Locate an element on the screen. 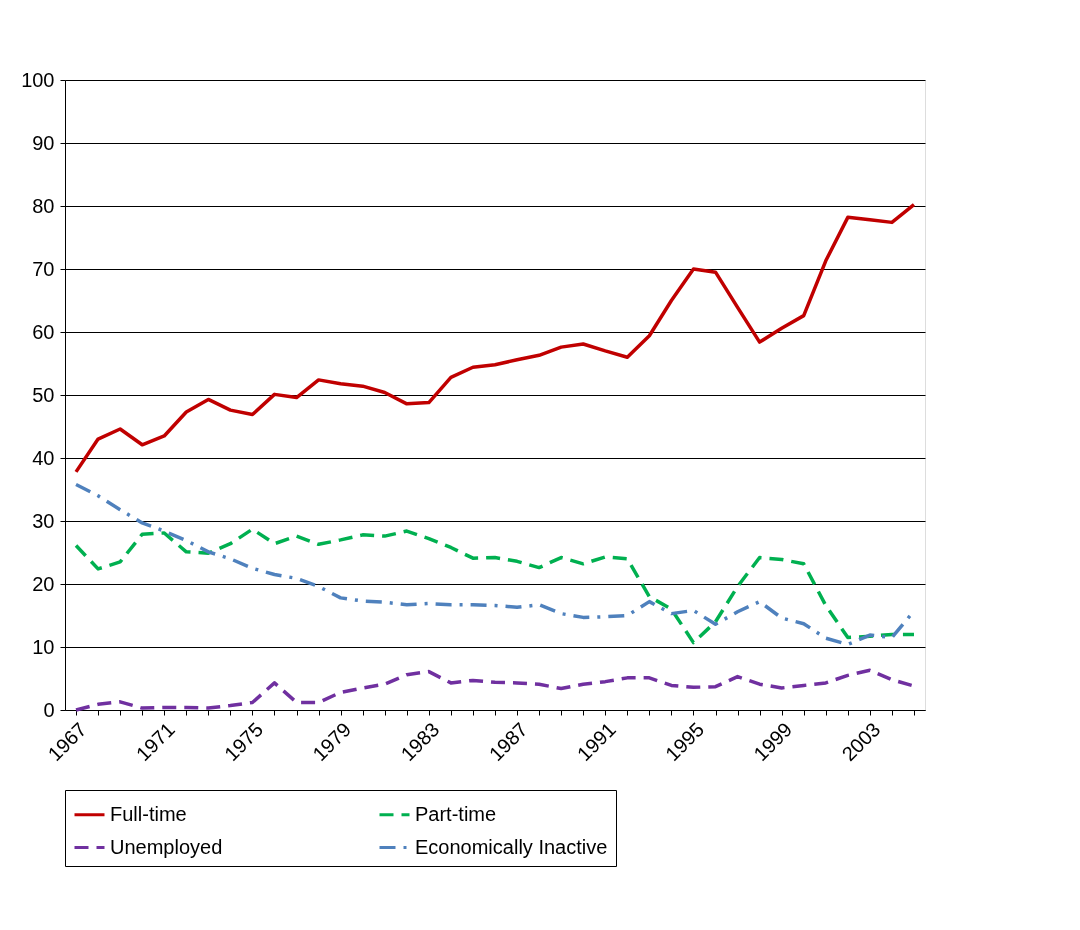 This screenshot has height=930, width=1080. y-tick-label: 10 is located at coordinates (43, 646).